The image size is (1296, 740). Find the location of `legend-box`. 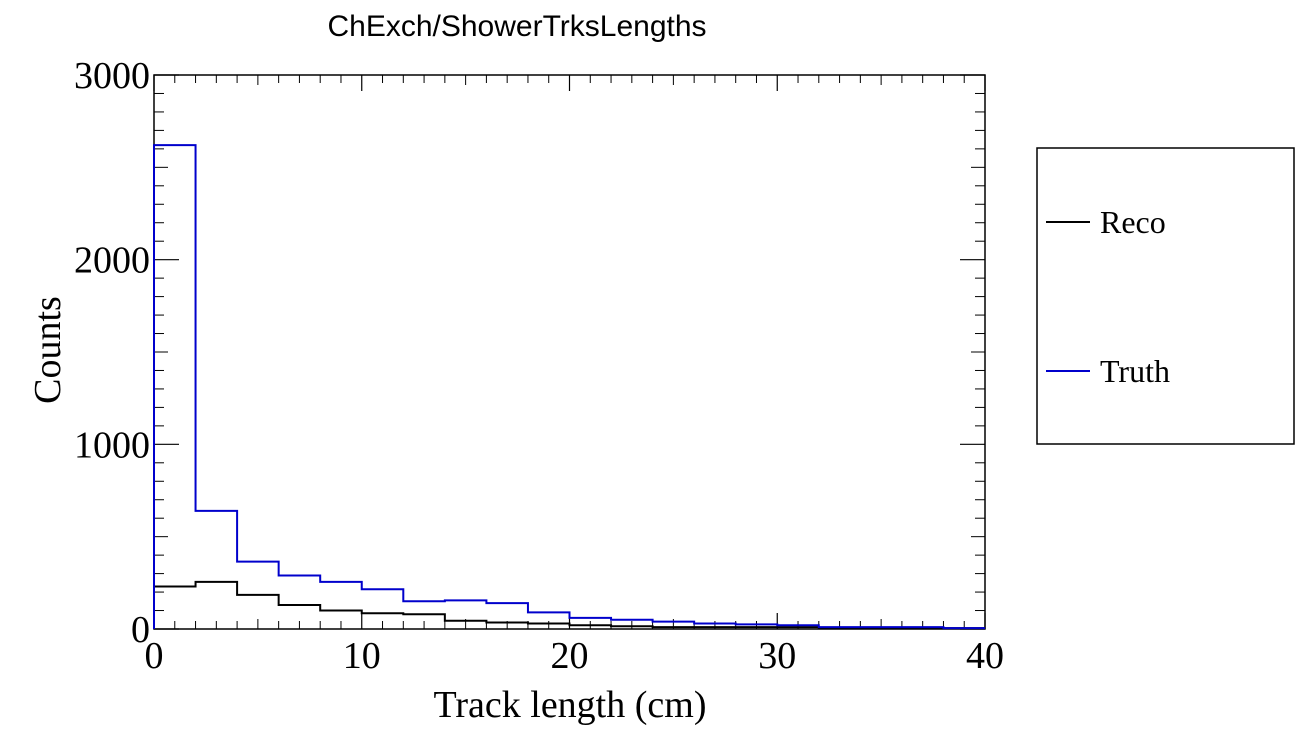

legend-box is located at coordinates (1165, 296).